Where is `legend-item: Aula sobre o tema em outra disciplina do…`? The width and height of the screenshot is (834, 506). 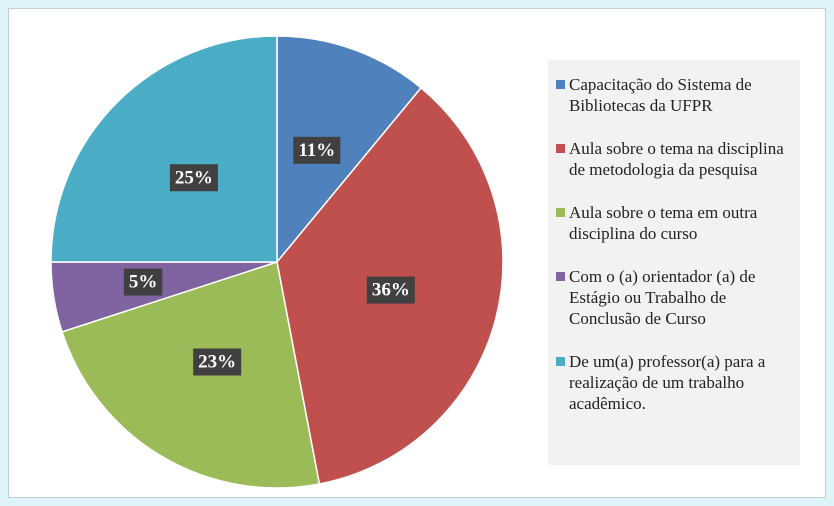 legend-item: Aula sobre o tema em outra disciplina do… is located at coordinates (674, 223).